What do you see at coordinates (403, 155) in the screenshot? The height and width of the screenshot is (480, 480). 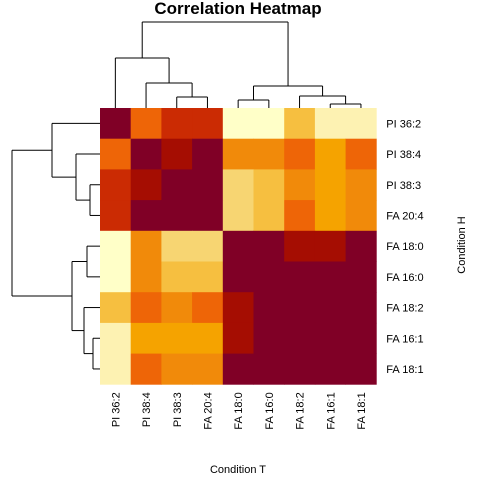 I see `row-label-pi-38-4: PI 38:4` at bounding box center [403, 155].